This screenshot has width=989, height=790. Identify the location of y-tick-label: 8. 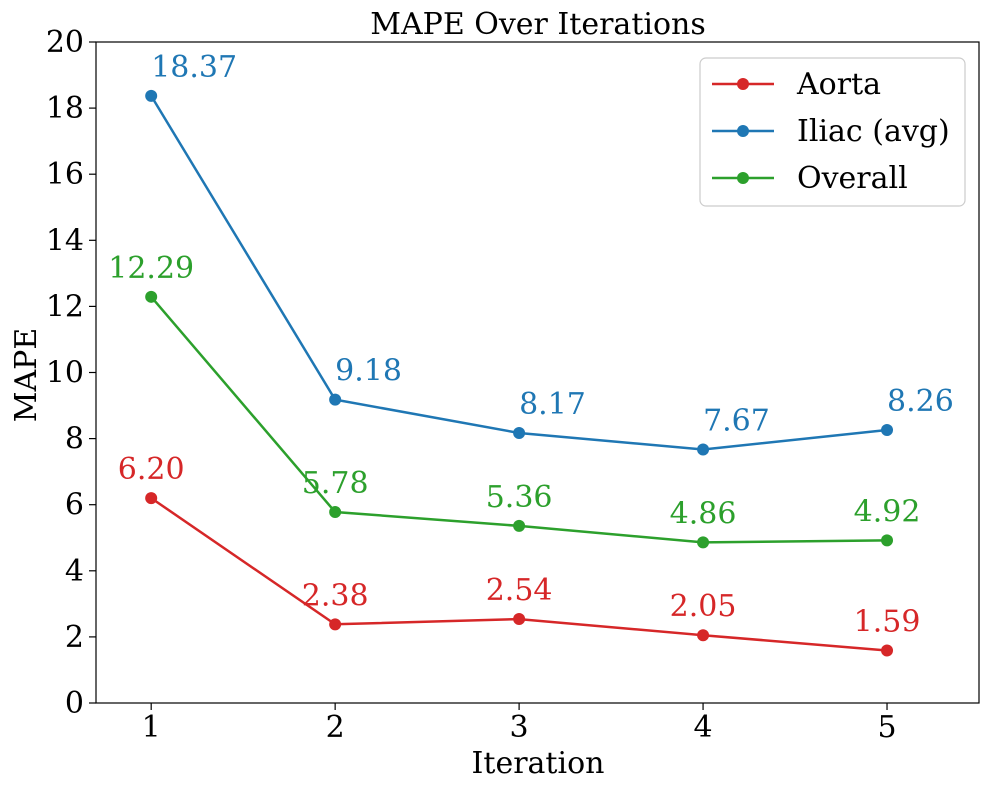
(74, 439).